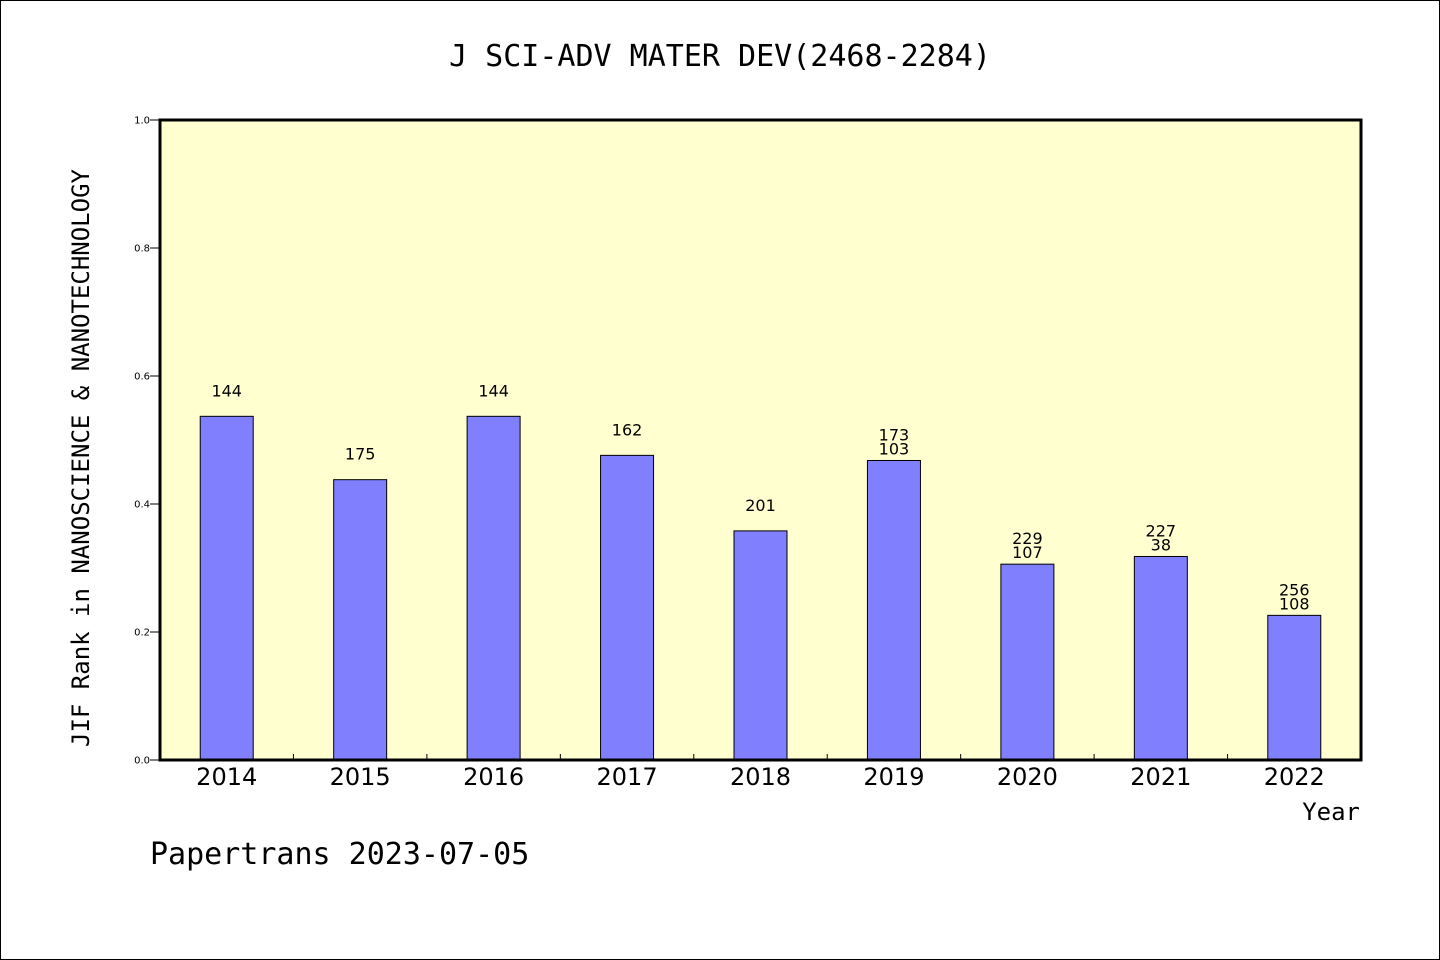 The width and height of the screenshot is (1440, 960). What do you see at coordinates (1294, 589) in the screenshot?
I see `bar-label-top-2022: 256` at bounding box center [1294, 589].